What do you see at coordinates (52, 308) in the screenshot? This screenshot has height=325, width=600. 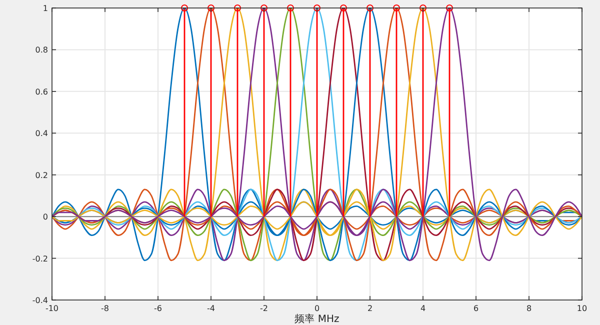 I see `x-tick-label: -10` at bounding box center [52, 308].